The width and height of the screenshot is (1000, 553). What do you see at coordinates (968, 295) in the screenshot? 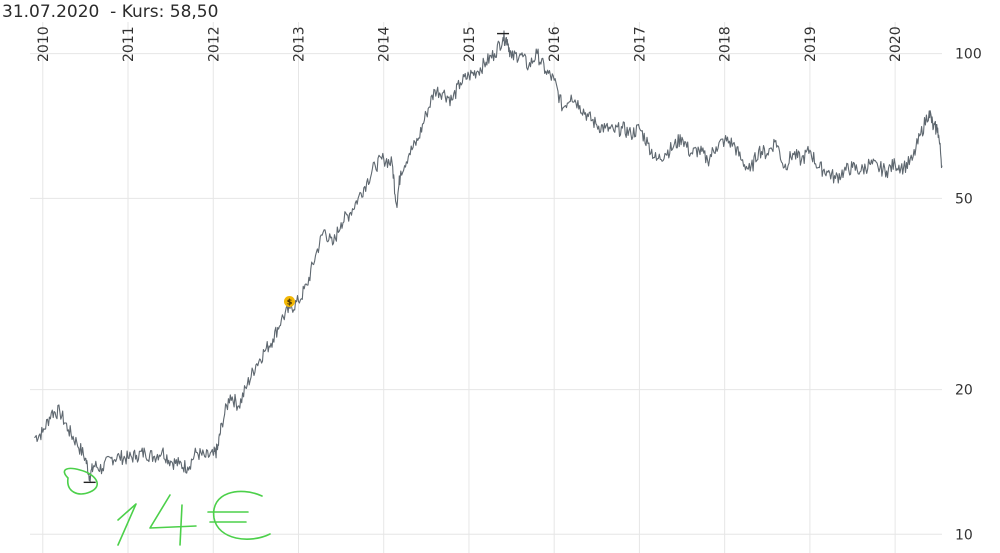
I see `y-axis-tick-labels: 10 20 50 100` at bounding box center [968, 295].